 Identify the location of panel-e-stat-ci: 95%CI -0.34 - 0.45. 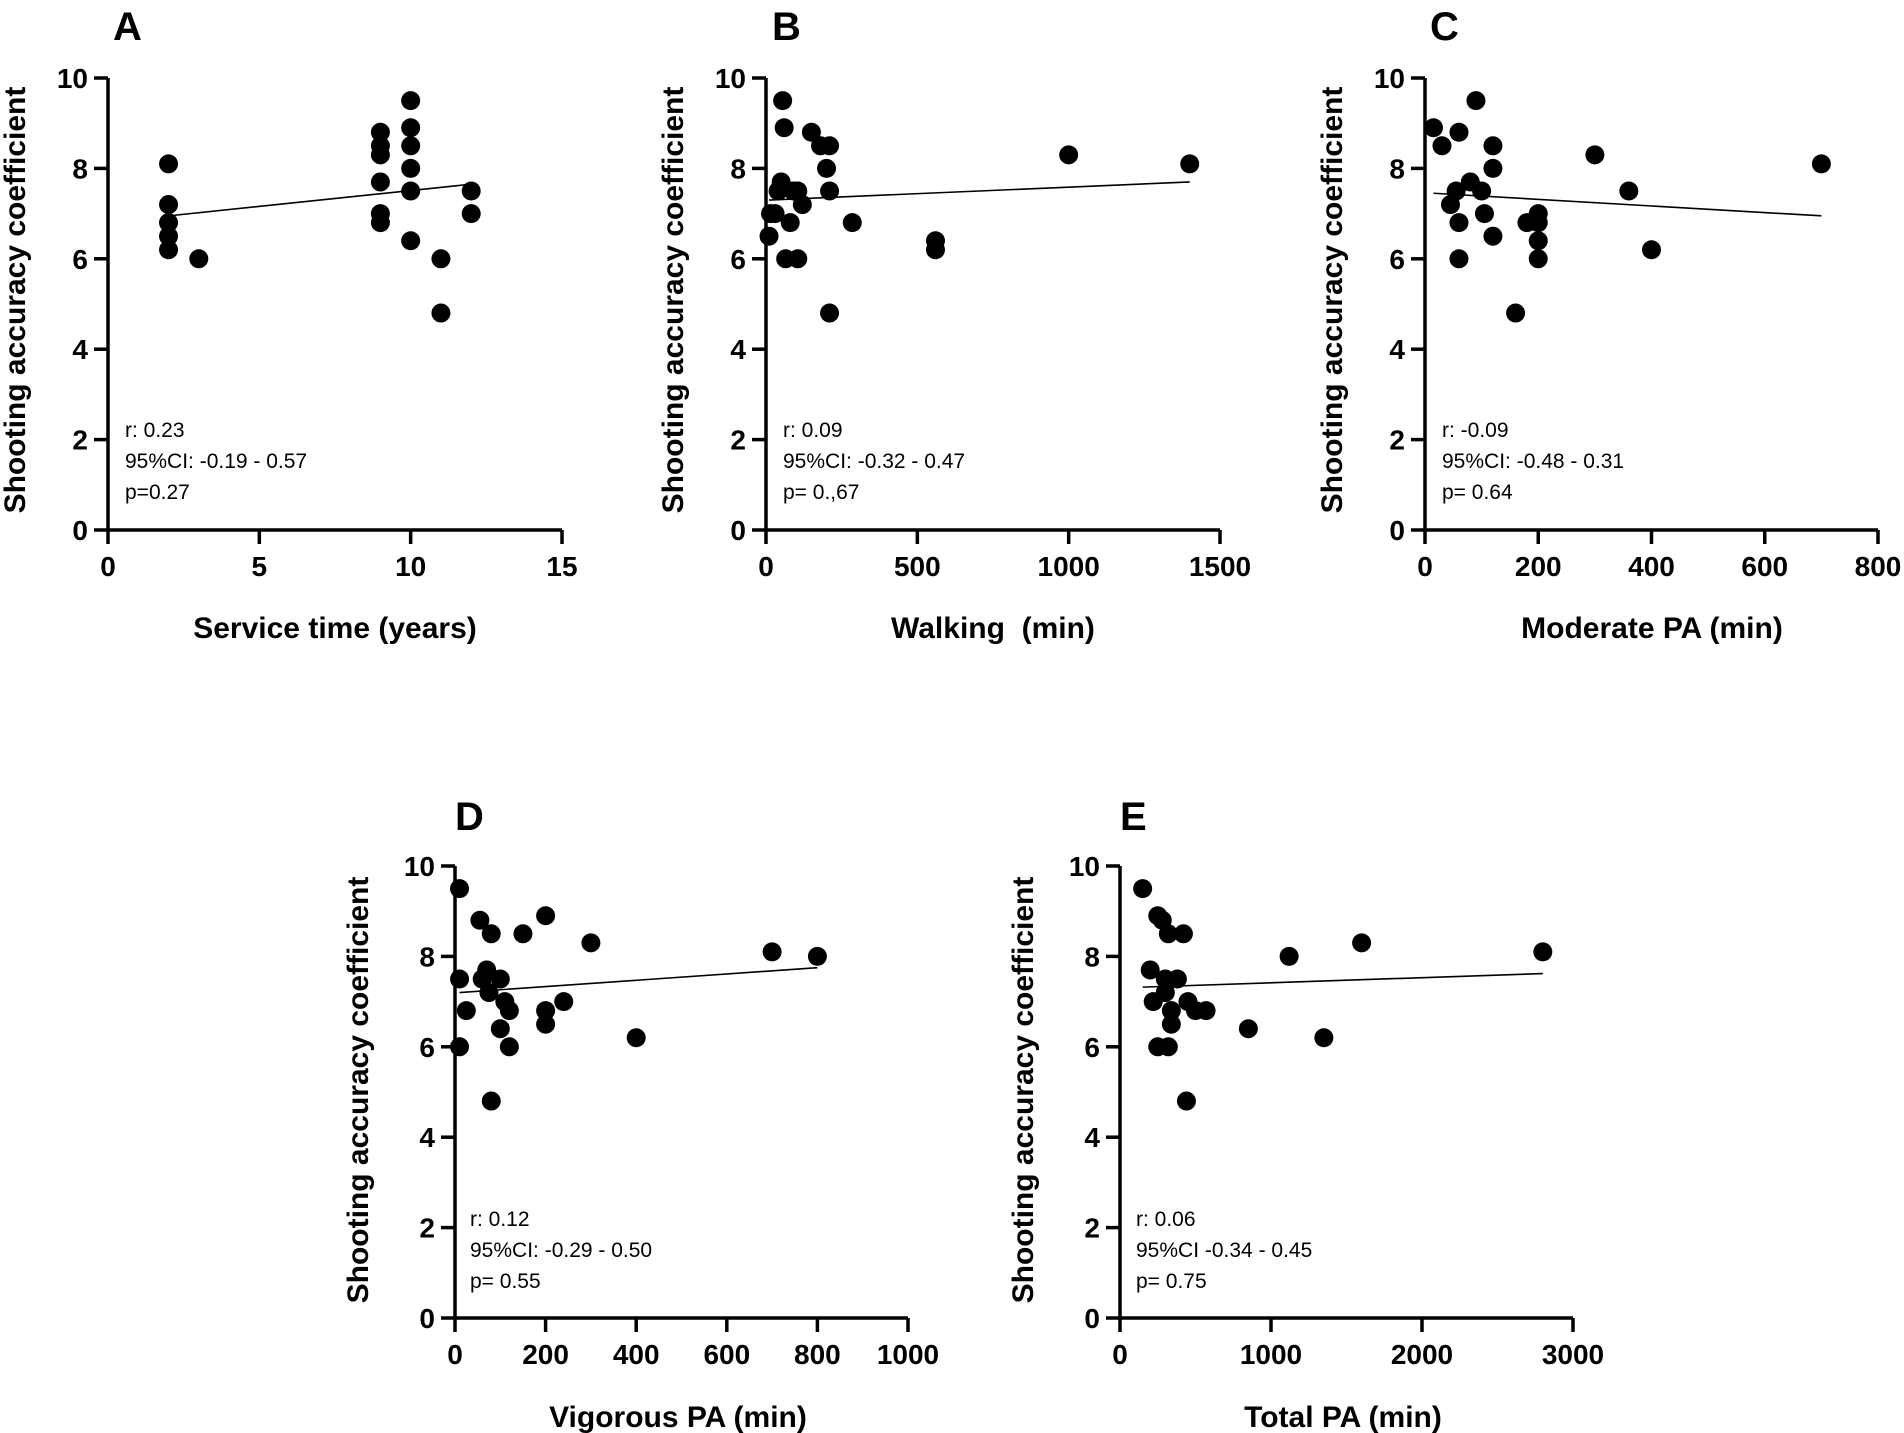
(1224, 1250).